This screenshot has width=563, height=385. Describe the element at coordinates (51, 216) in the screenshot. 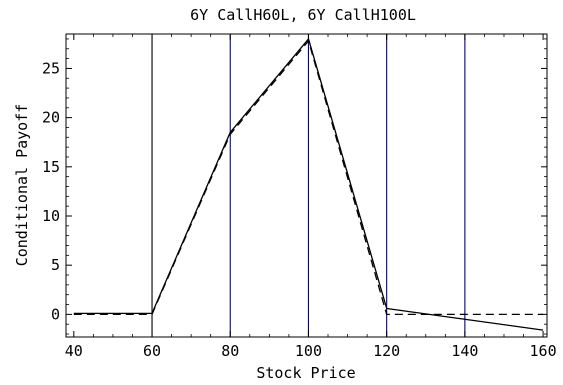

I see `y-tick-label: 10` at that location.